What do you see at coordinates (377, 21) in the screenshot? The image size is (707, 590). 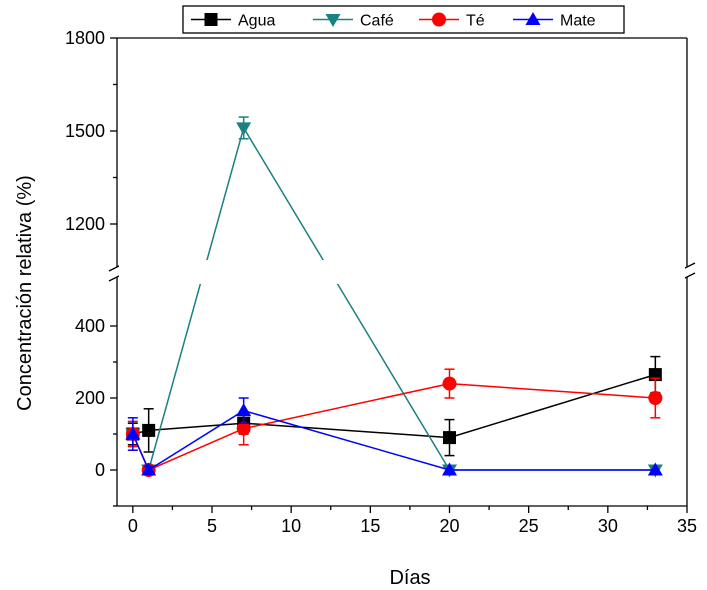 I see `legend-label: Café` at bounding box center [377, 21].